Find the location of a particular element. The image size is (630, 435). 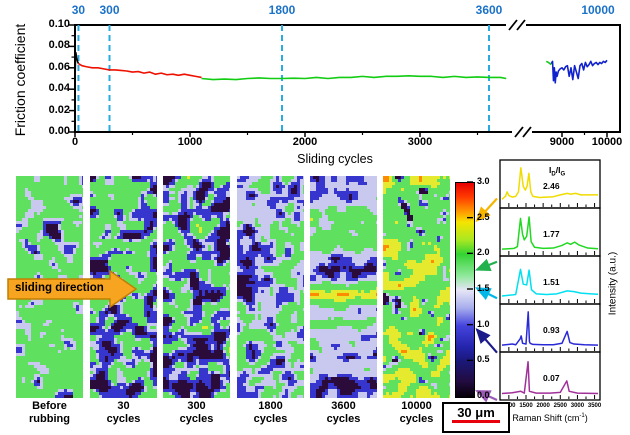

raman-map-300-cycles is located at coordinates (196, 287).